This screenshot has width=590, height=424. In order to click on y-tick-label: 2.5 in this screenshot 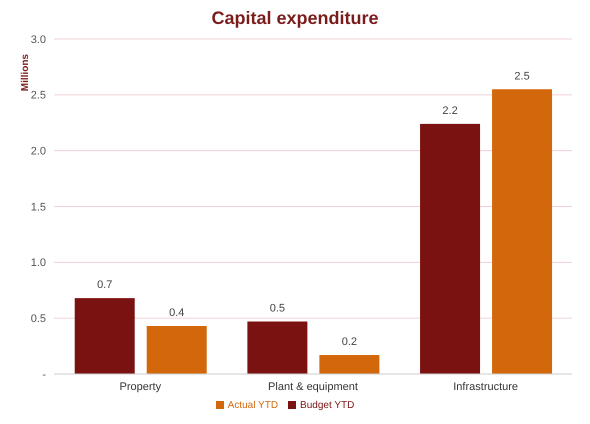, I will do `click(38, 96)`.